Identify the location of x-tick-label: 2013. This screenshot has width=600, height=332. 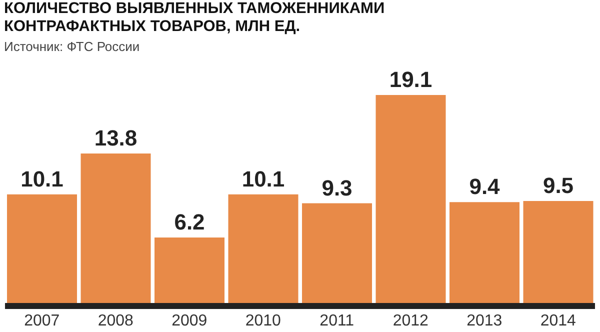
(484, 321).